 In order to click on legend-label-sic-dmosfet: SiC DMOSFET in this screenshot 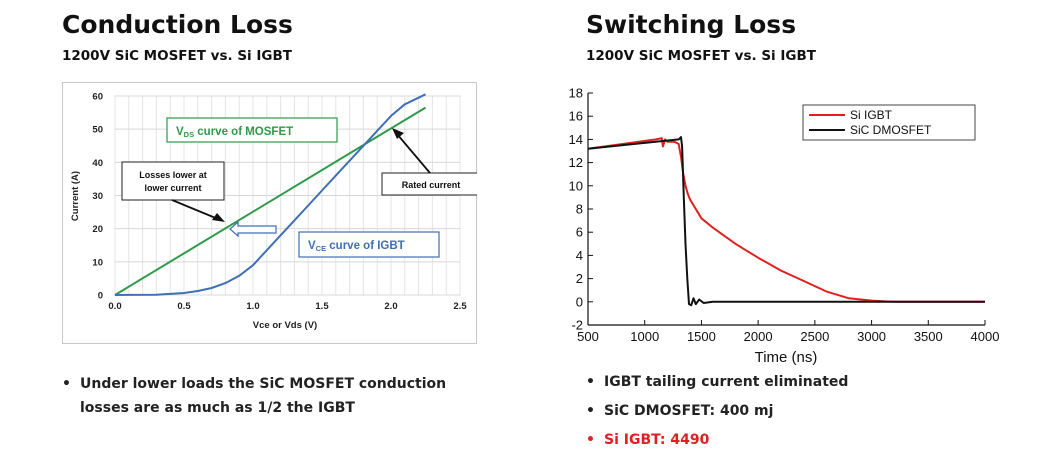, I will do `click(891, 130)`.